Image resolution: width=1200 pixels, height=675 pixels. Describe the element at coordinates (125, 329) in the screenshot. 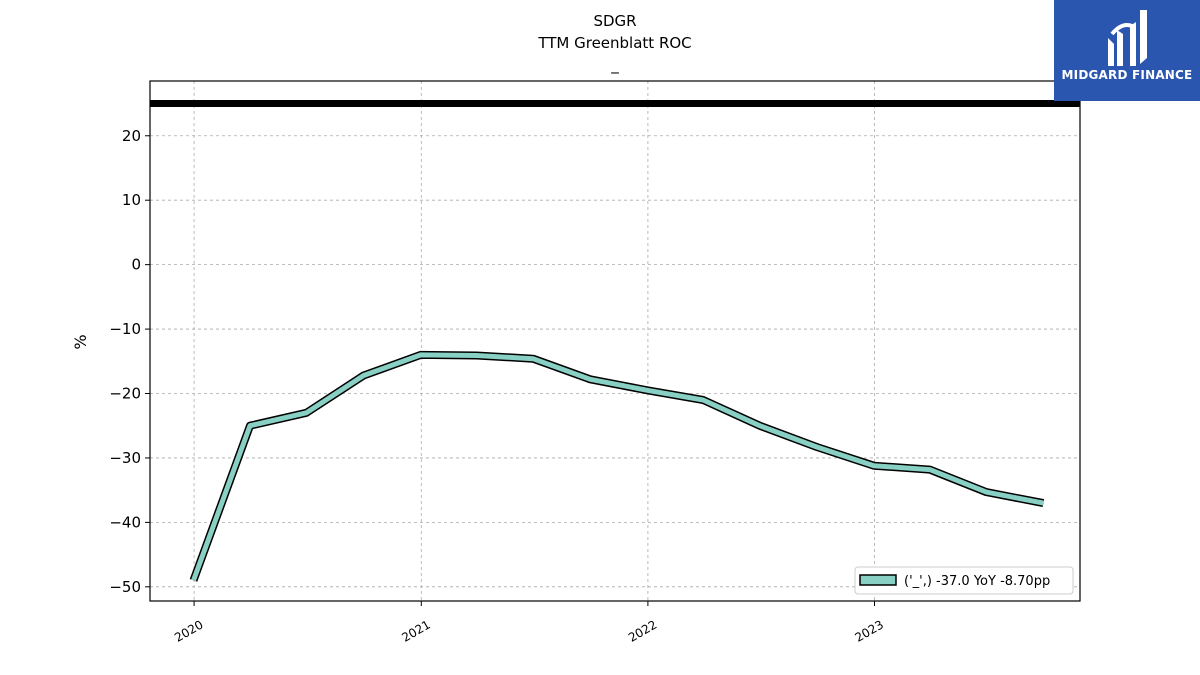

I see `y-tick-label: −10` at that location.